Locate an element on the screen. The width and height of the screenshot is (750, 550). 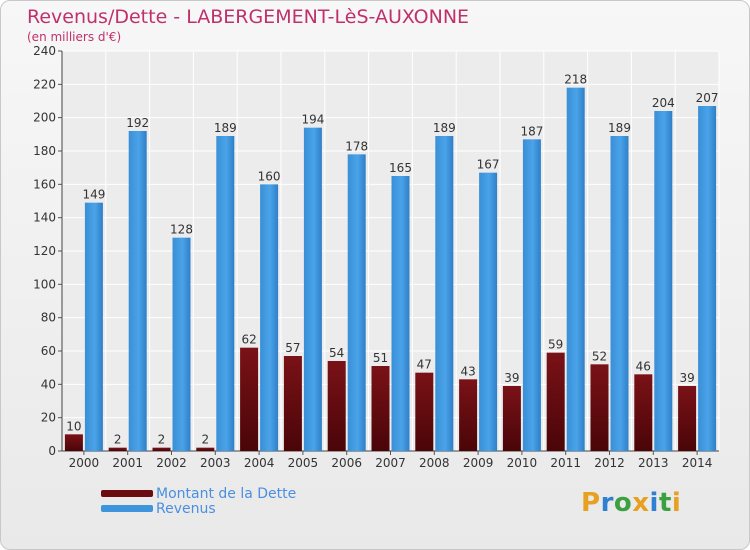
bar-dette-2010 is located at coordinates (511, 418).